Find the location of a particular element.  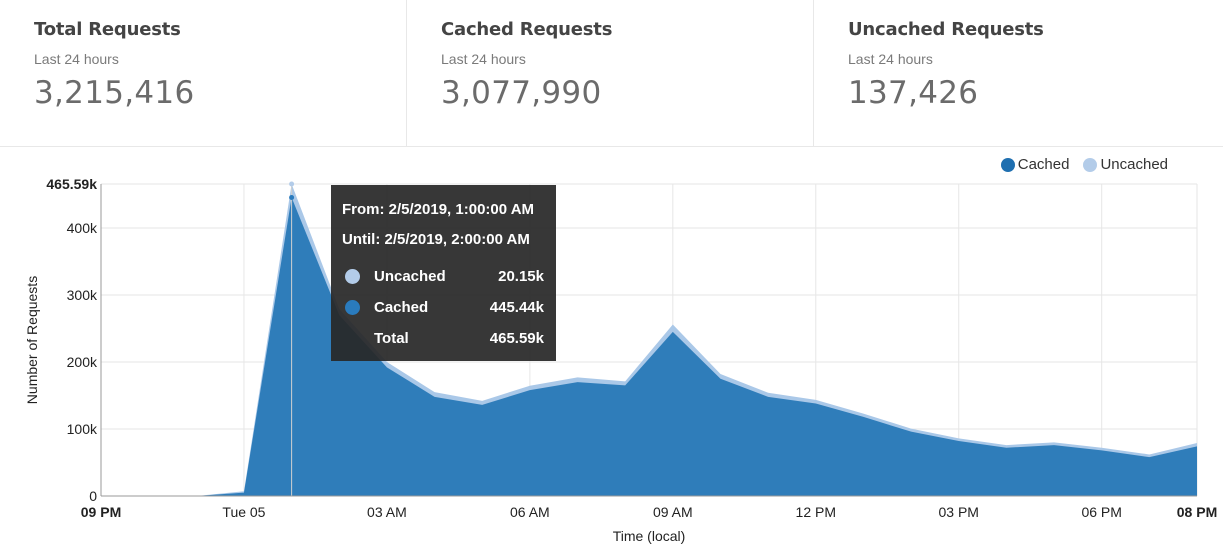

y-tick-label: 100k is located at coordinates (82, 429).